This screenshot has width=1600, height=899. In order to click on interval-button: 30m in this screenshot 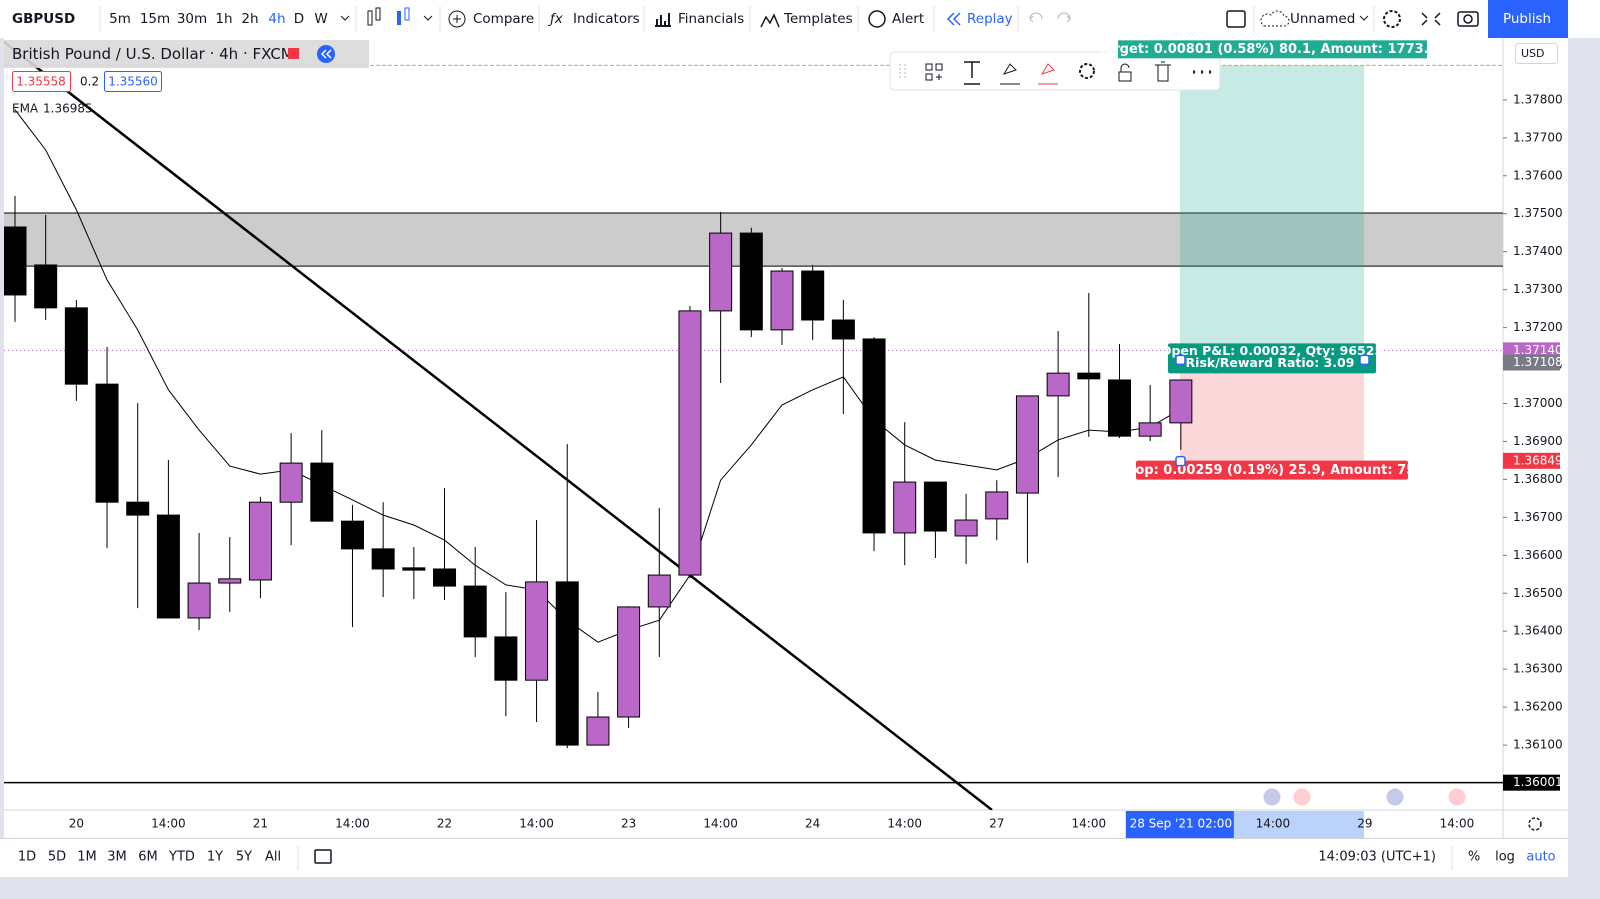, I will do `click(192, 19)`.